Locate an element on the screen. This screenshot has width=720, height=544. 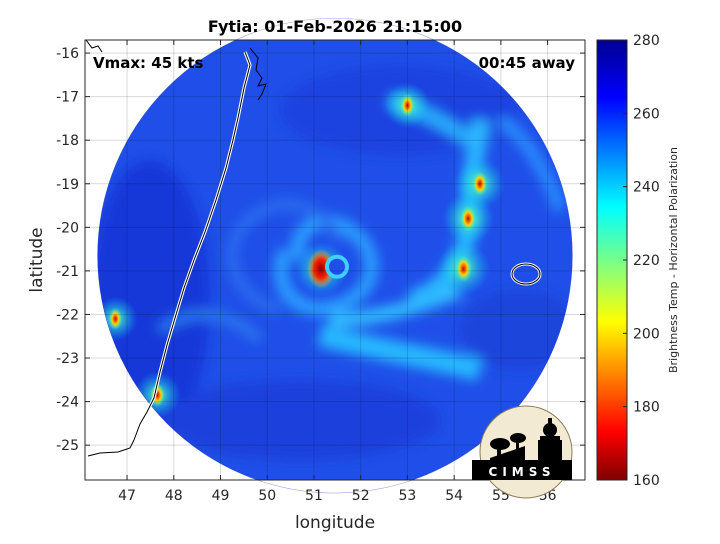
y-tick-label: -21 is located at coordinates (67, 272).